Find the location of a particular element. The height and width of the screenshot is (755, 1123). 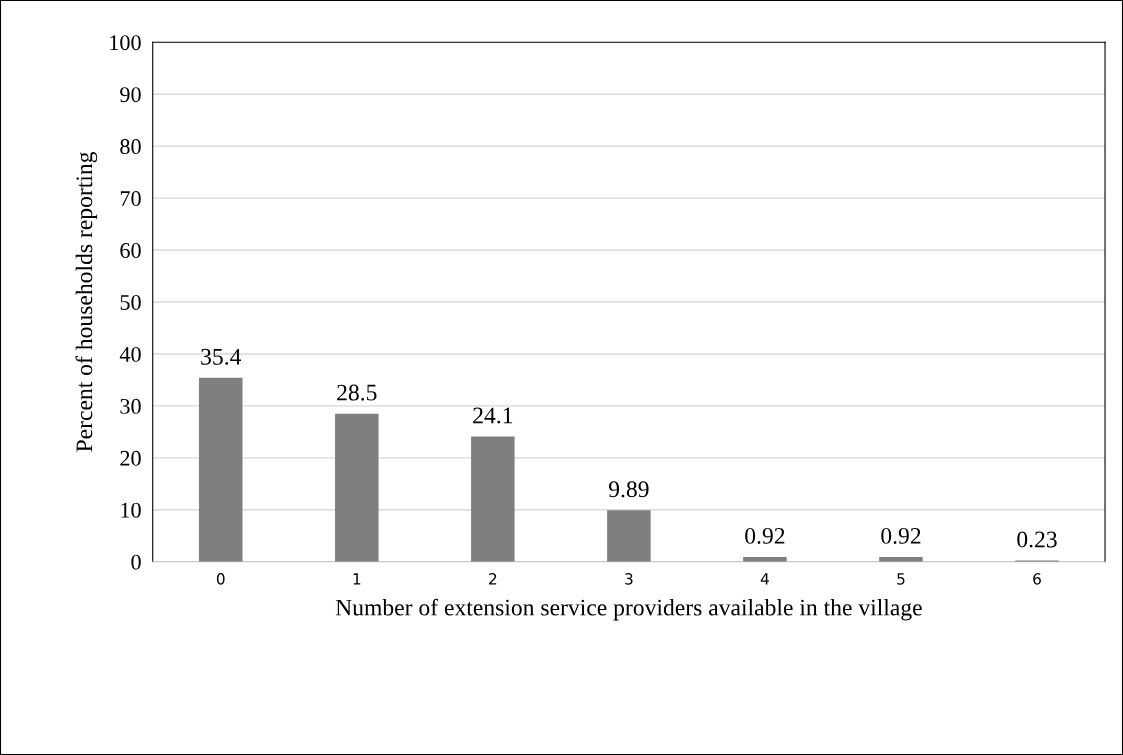

y-tick-label: 0 is located at coordinates (136, 562).